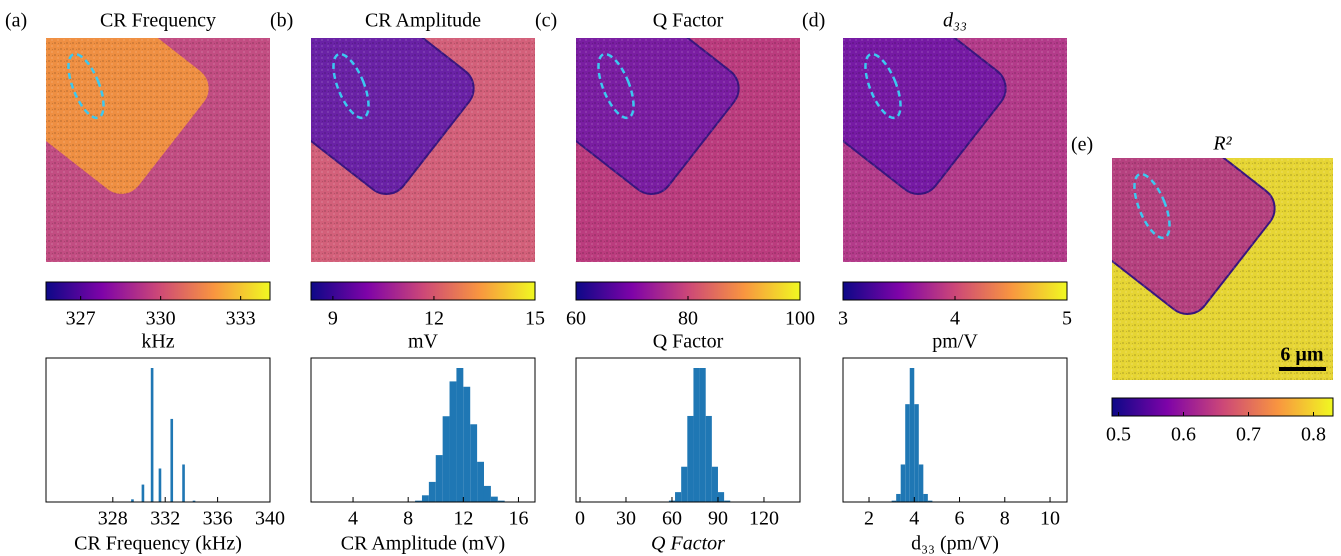 This screenshot has width=1341, height=556. Describe the element at coordinates (1118, 435) in the screenshot. I see `colorbar-tick-label: 0.5` at that location.